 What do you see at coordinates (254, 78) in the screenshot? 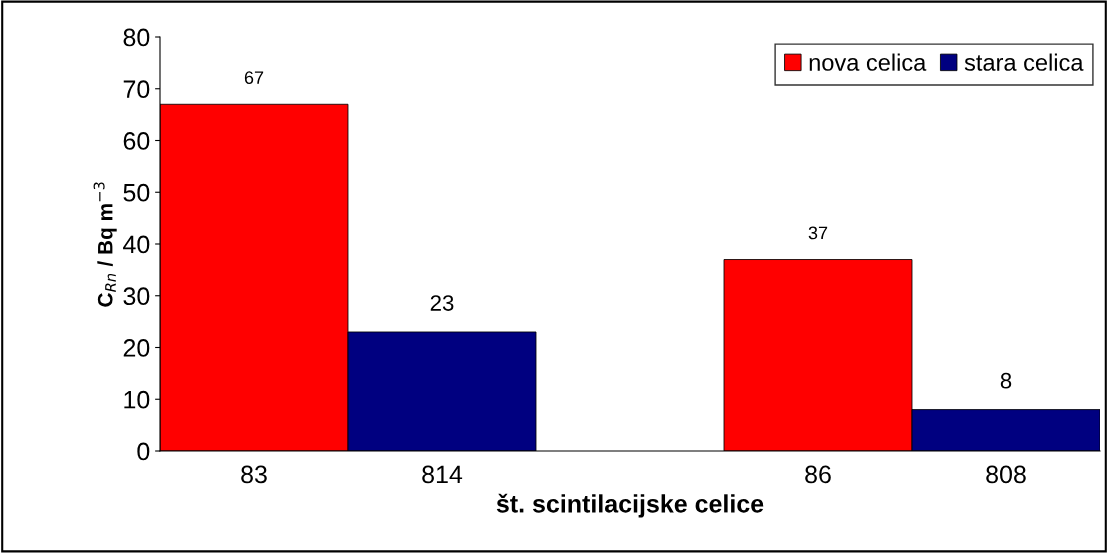
I see `data-label: 67` at bounding box center [254, 78].